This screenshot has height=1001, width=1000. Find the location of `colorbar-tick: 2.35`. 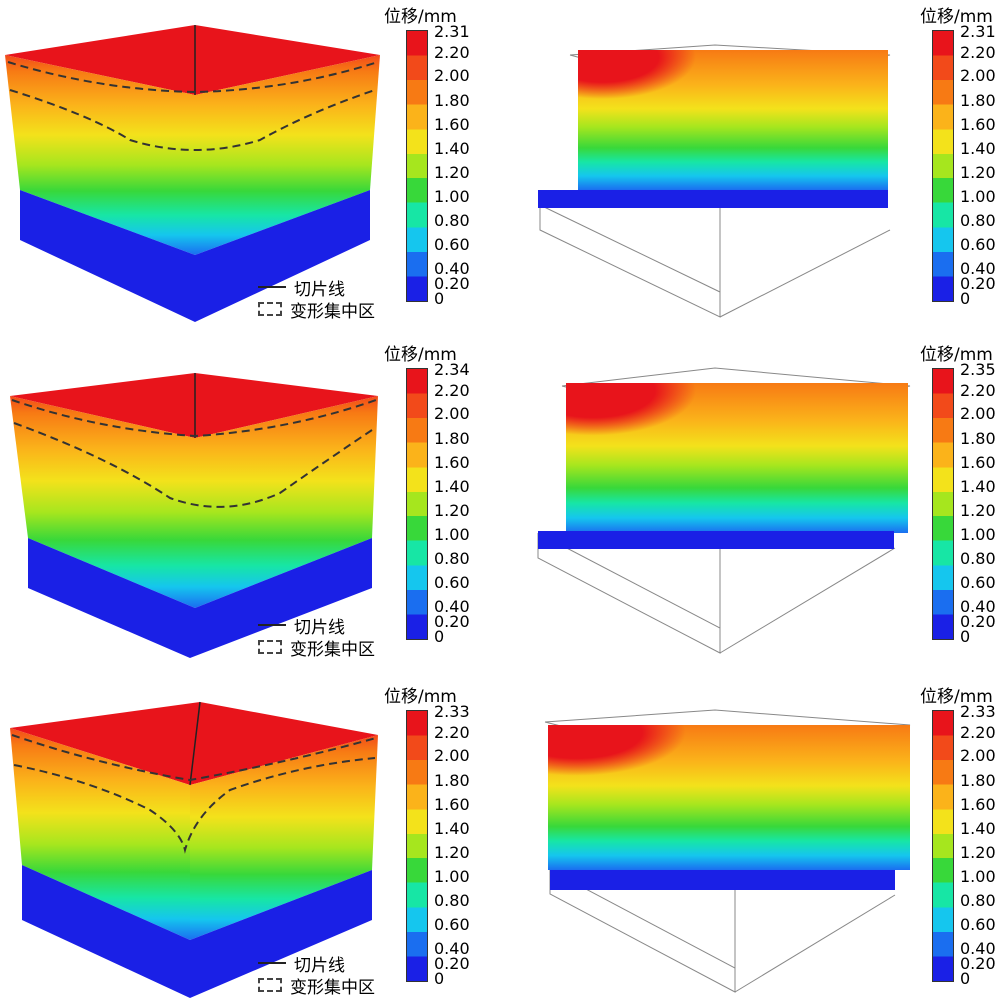

colorbar-tick: 2.35 is located at coordinates (978, 369).